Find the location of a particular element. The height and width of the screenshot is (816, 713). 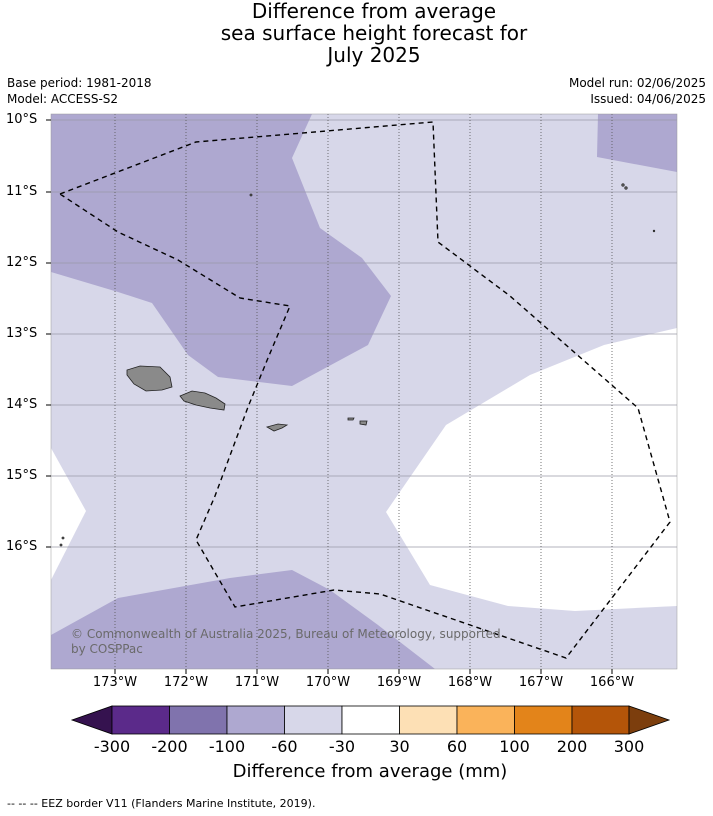

model-run: Model run: 02/06/2025 is located at coordinates (637, 83).